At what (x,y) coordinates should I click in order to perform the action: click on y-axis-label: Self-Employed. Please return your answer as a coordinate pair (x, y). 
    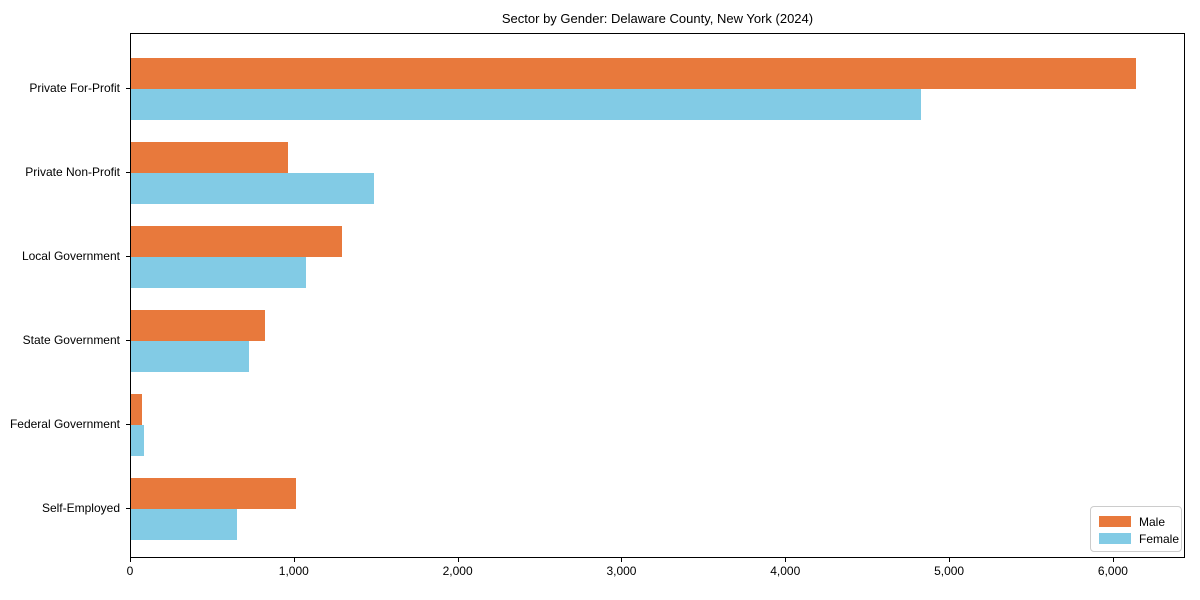
    Looking at the image, I should click on (80, 508).